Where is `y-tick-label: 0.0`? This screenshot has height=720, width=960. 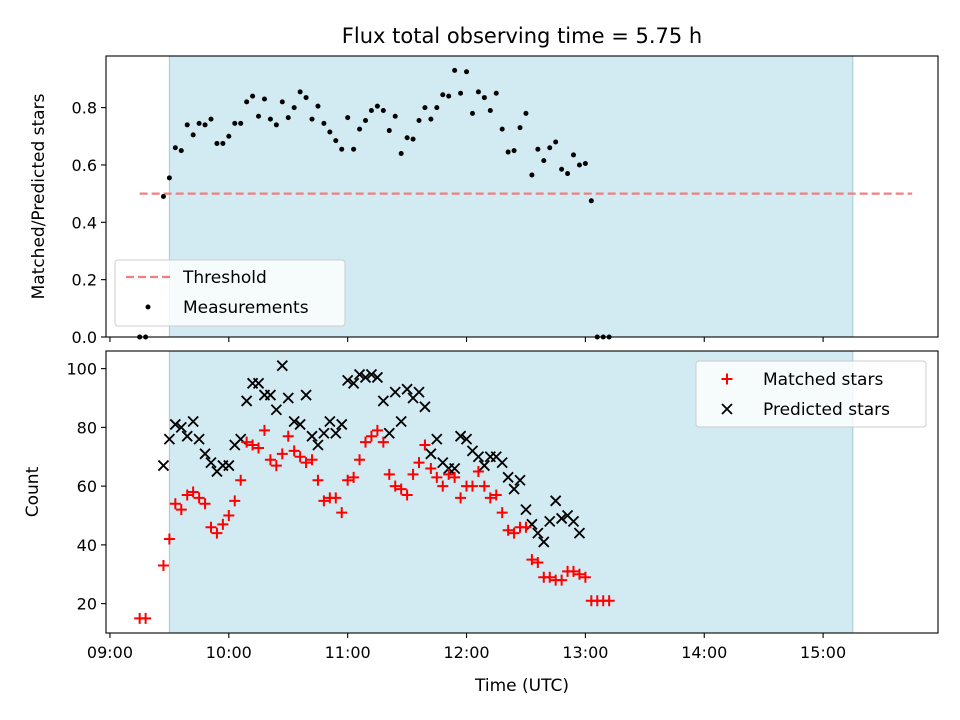
y-tick-label: 0.0 is located at coordinates (84, 337).